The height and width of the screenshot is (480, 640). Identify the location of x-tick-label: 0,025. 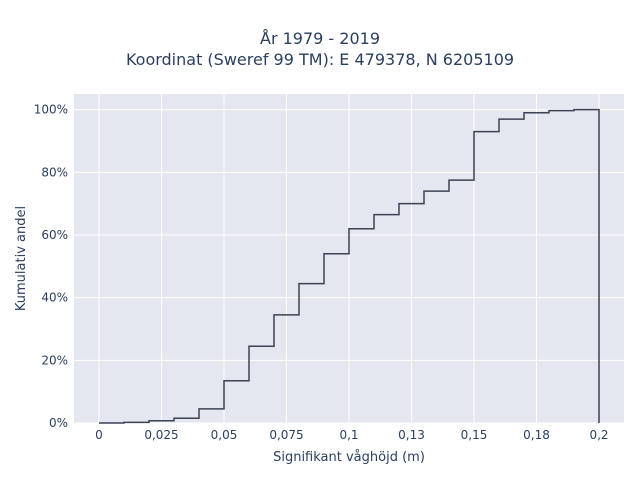
(161, 435).